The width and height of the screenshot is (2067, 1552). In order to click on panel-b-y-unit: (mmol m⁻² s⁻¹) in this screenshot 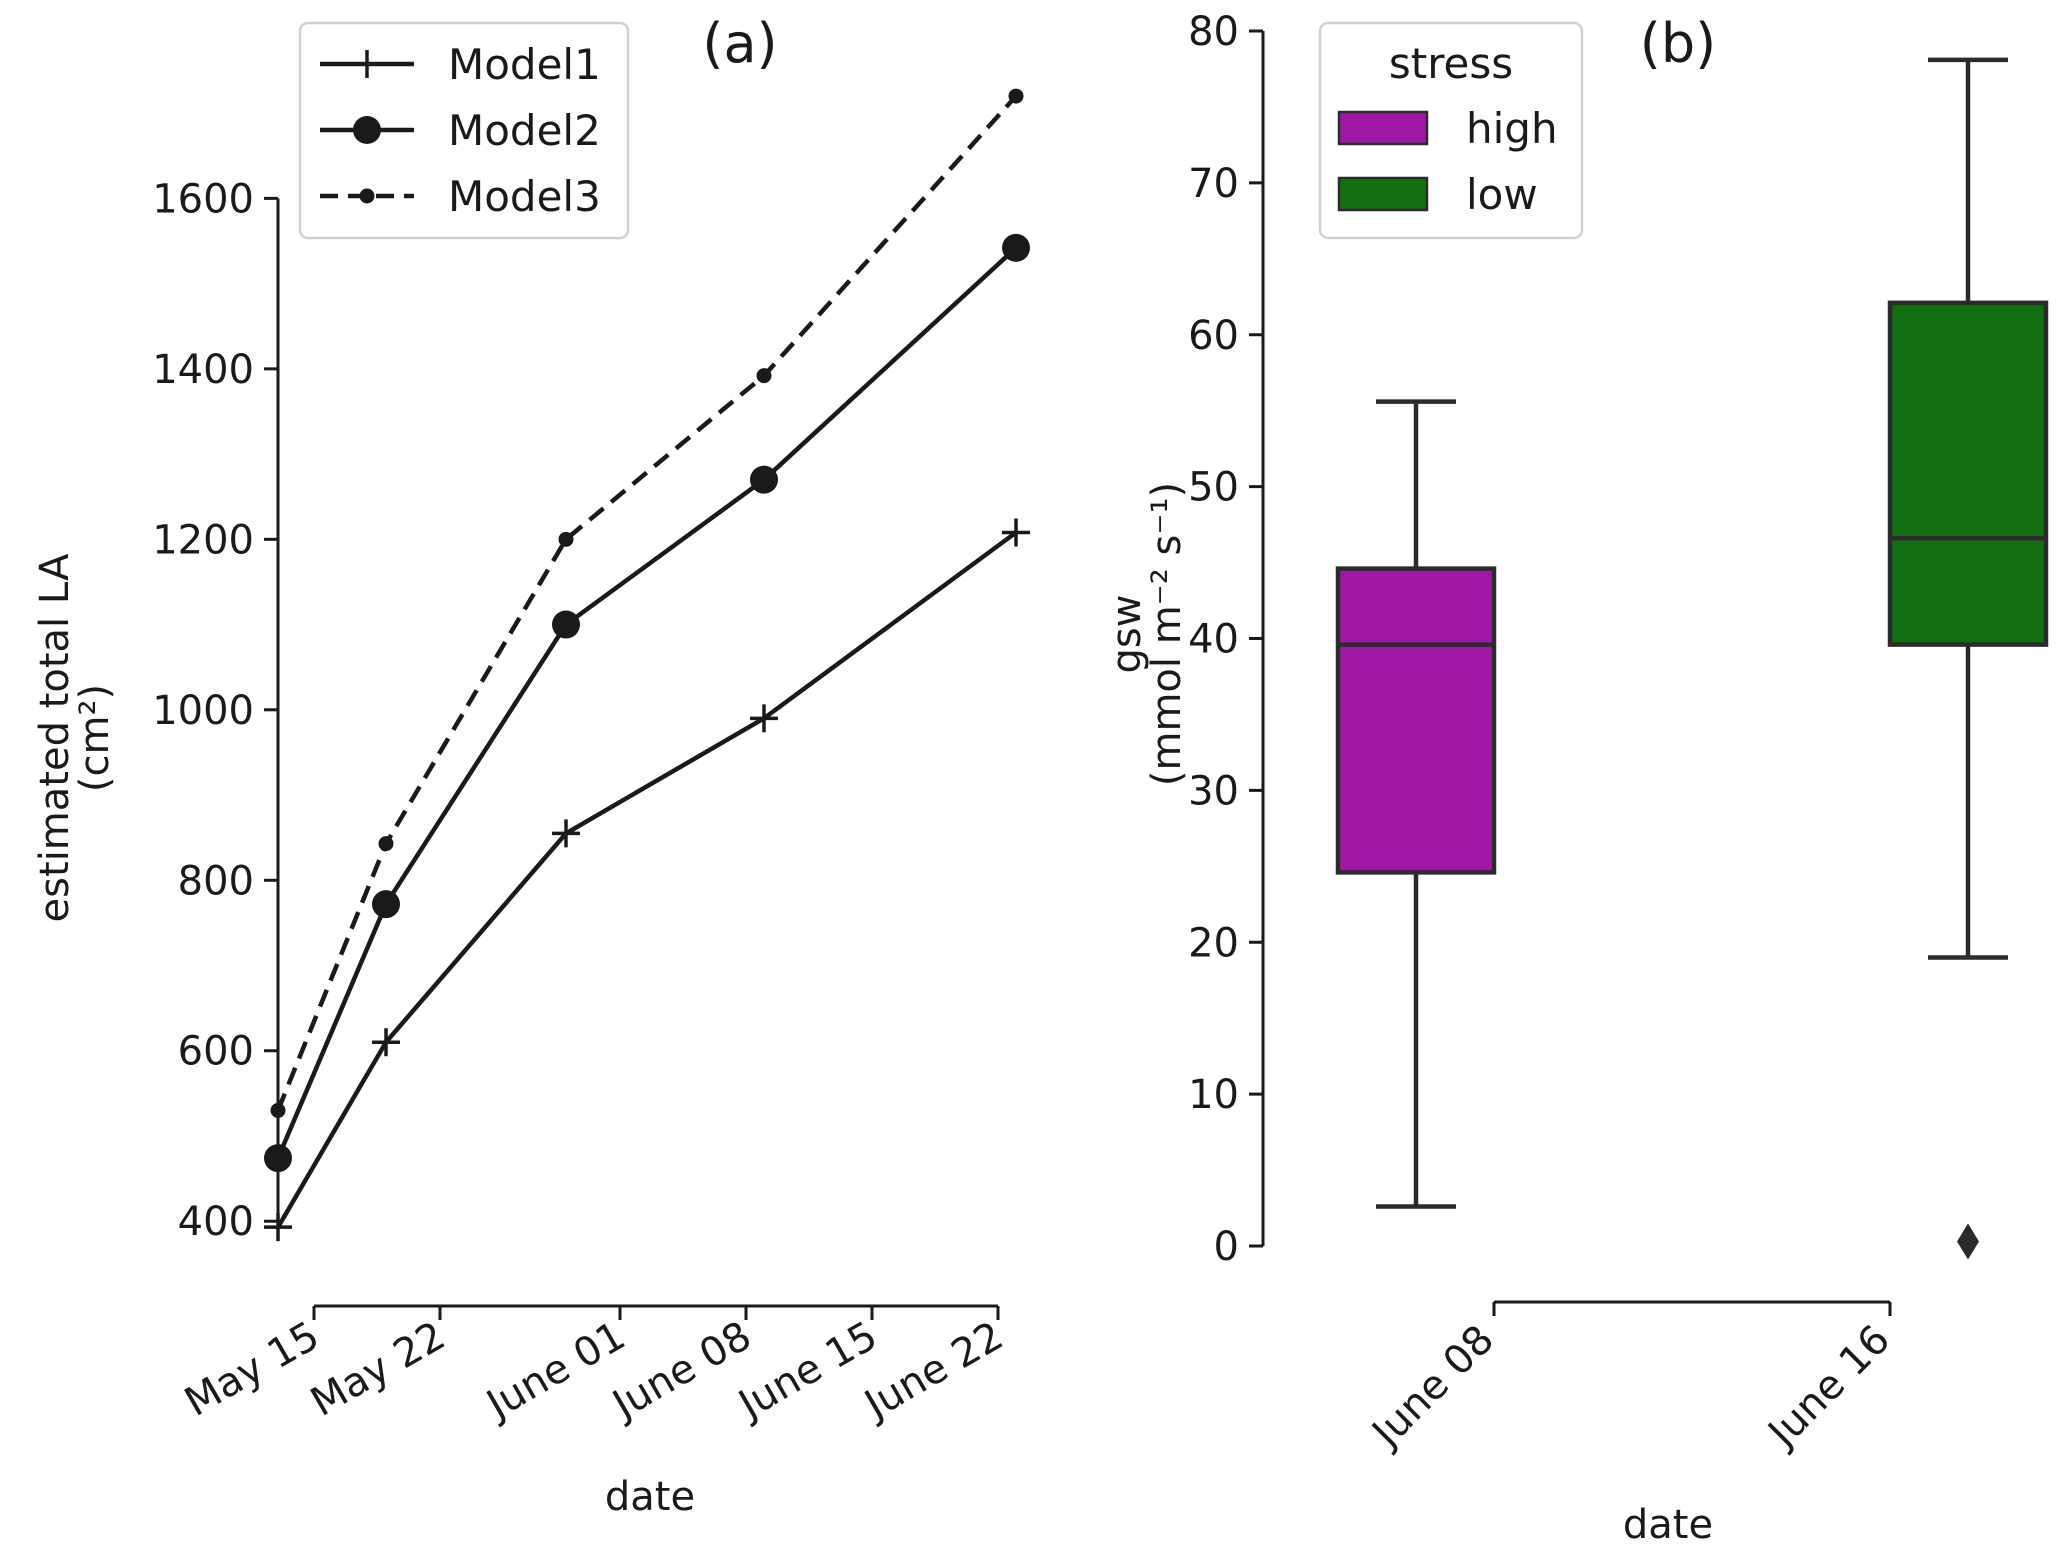, I will do `click(1167, 634)`.